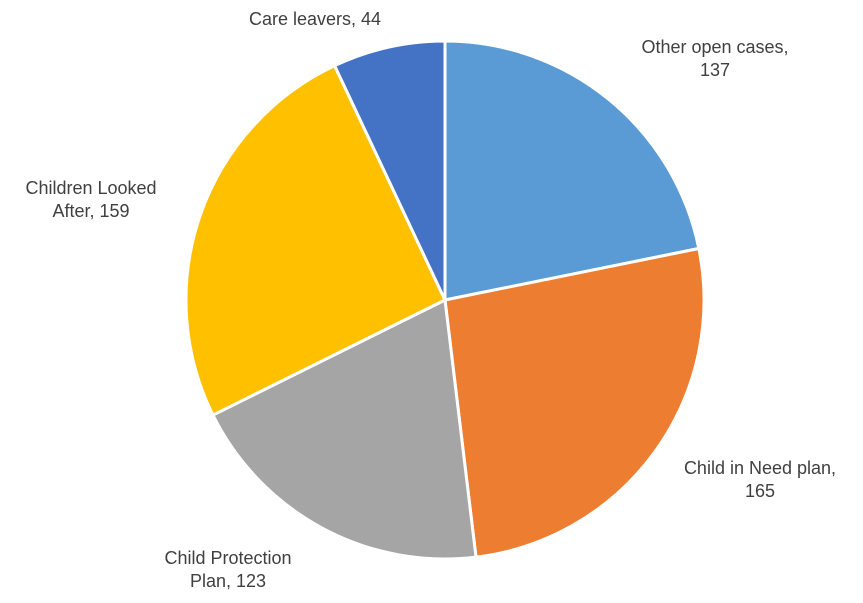  What do you see at coordinates (344, 429) in the screenshot?
I see `pie-slice-child-protection-plan` at bounding box center [344, 429].